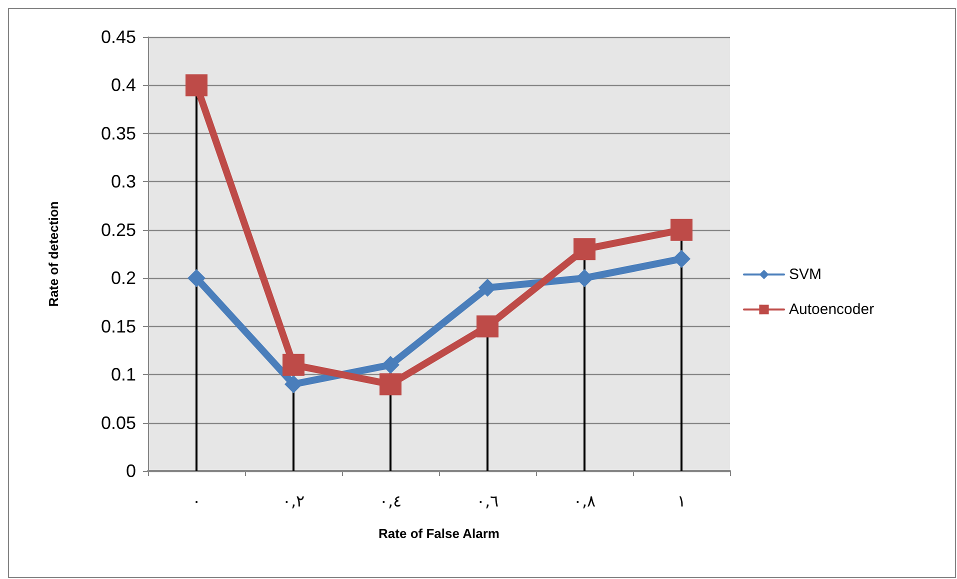  Describe the element at coordinates (196, 501) in the screenshot. I see `x-tick-label: ٠` at that location.